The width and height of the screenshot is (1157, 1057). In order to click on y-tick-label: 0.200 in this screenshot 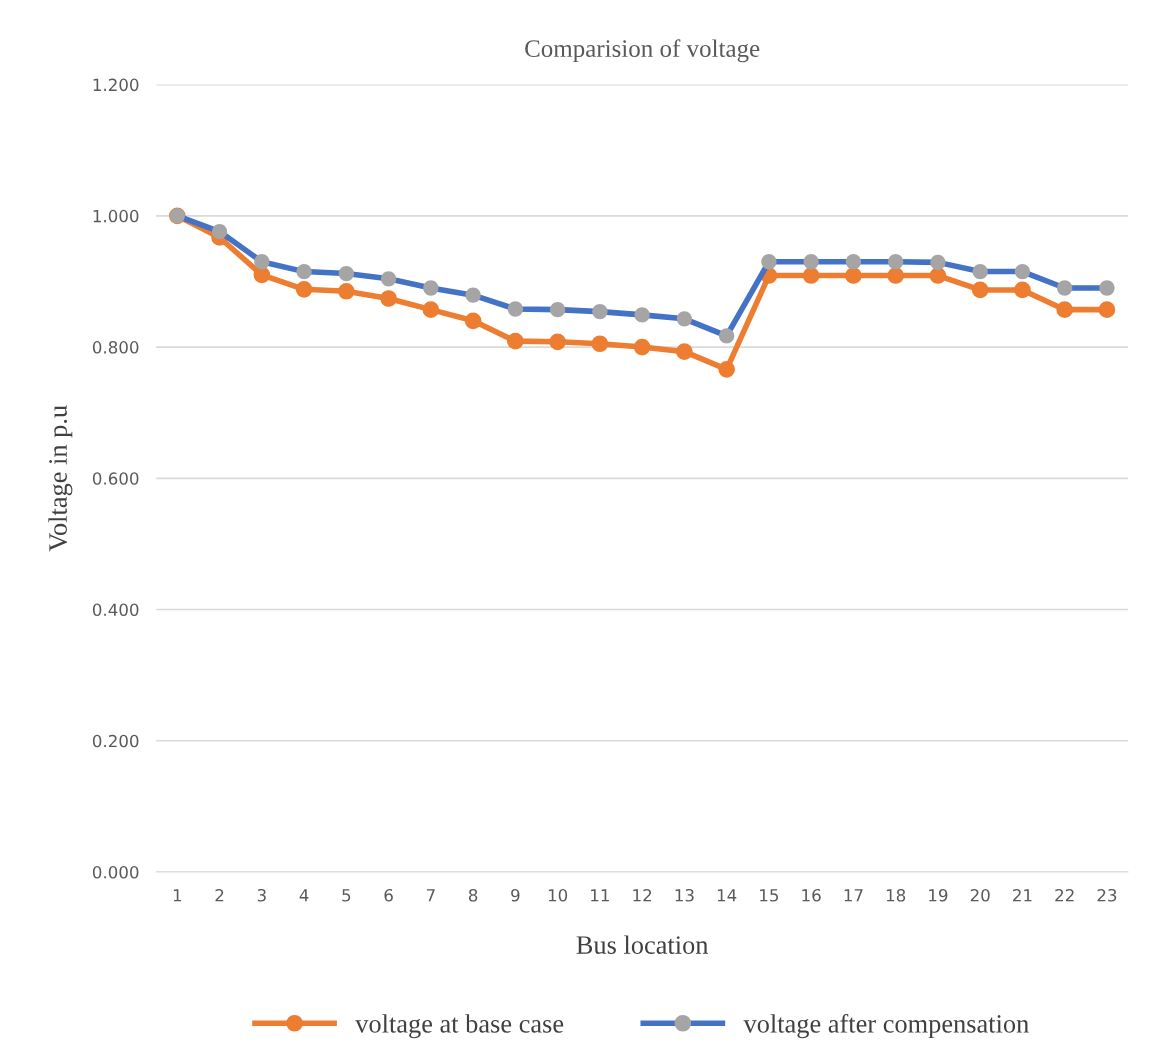, I will do `click(115, 741)`.